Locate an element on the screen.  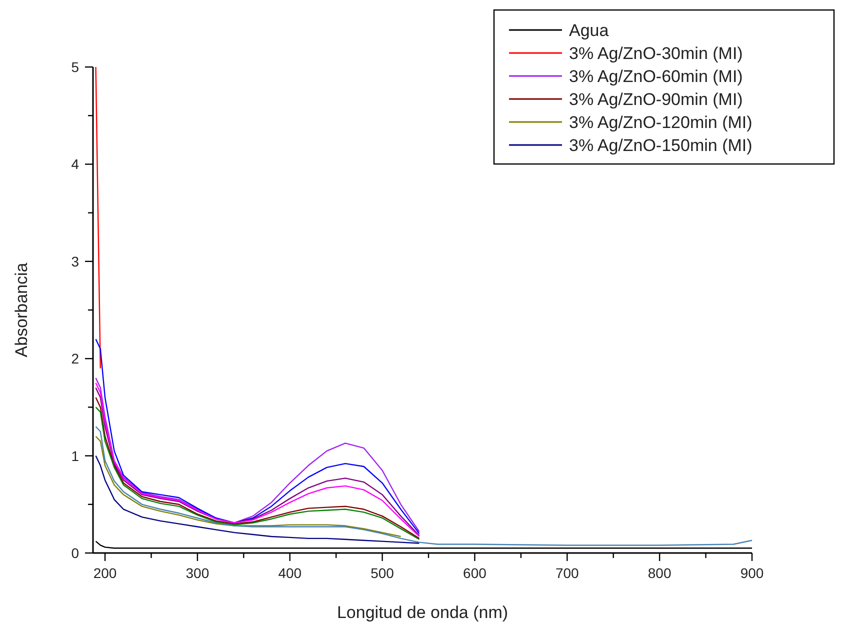
x-tick-label: 400 is located at coordinates (290, 573).